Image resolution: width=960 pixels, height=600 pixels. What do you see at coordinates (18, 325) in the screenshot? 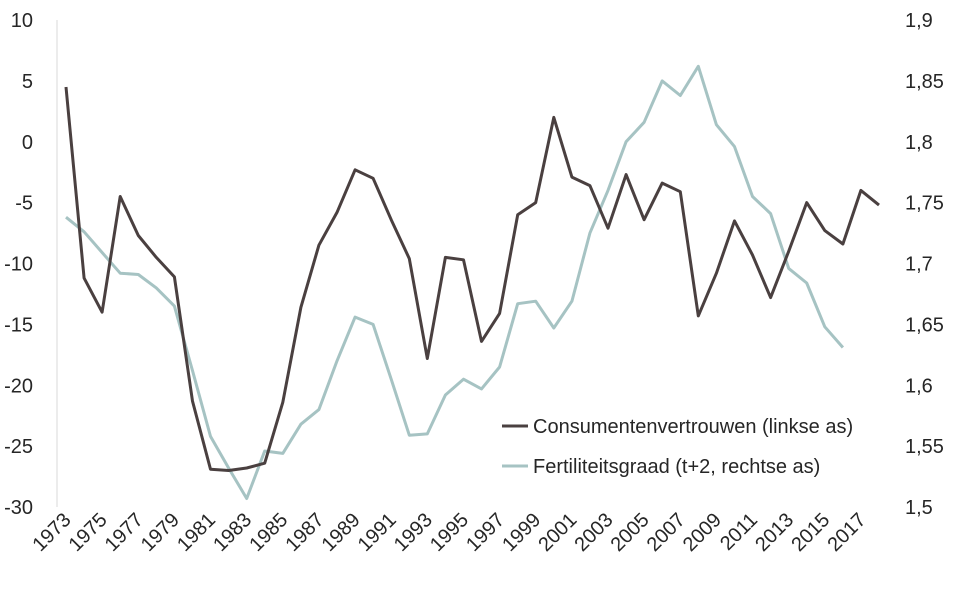
I see `left-tick-label: -15` at bounding box center [18, 325].